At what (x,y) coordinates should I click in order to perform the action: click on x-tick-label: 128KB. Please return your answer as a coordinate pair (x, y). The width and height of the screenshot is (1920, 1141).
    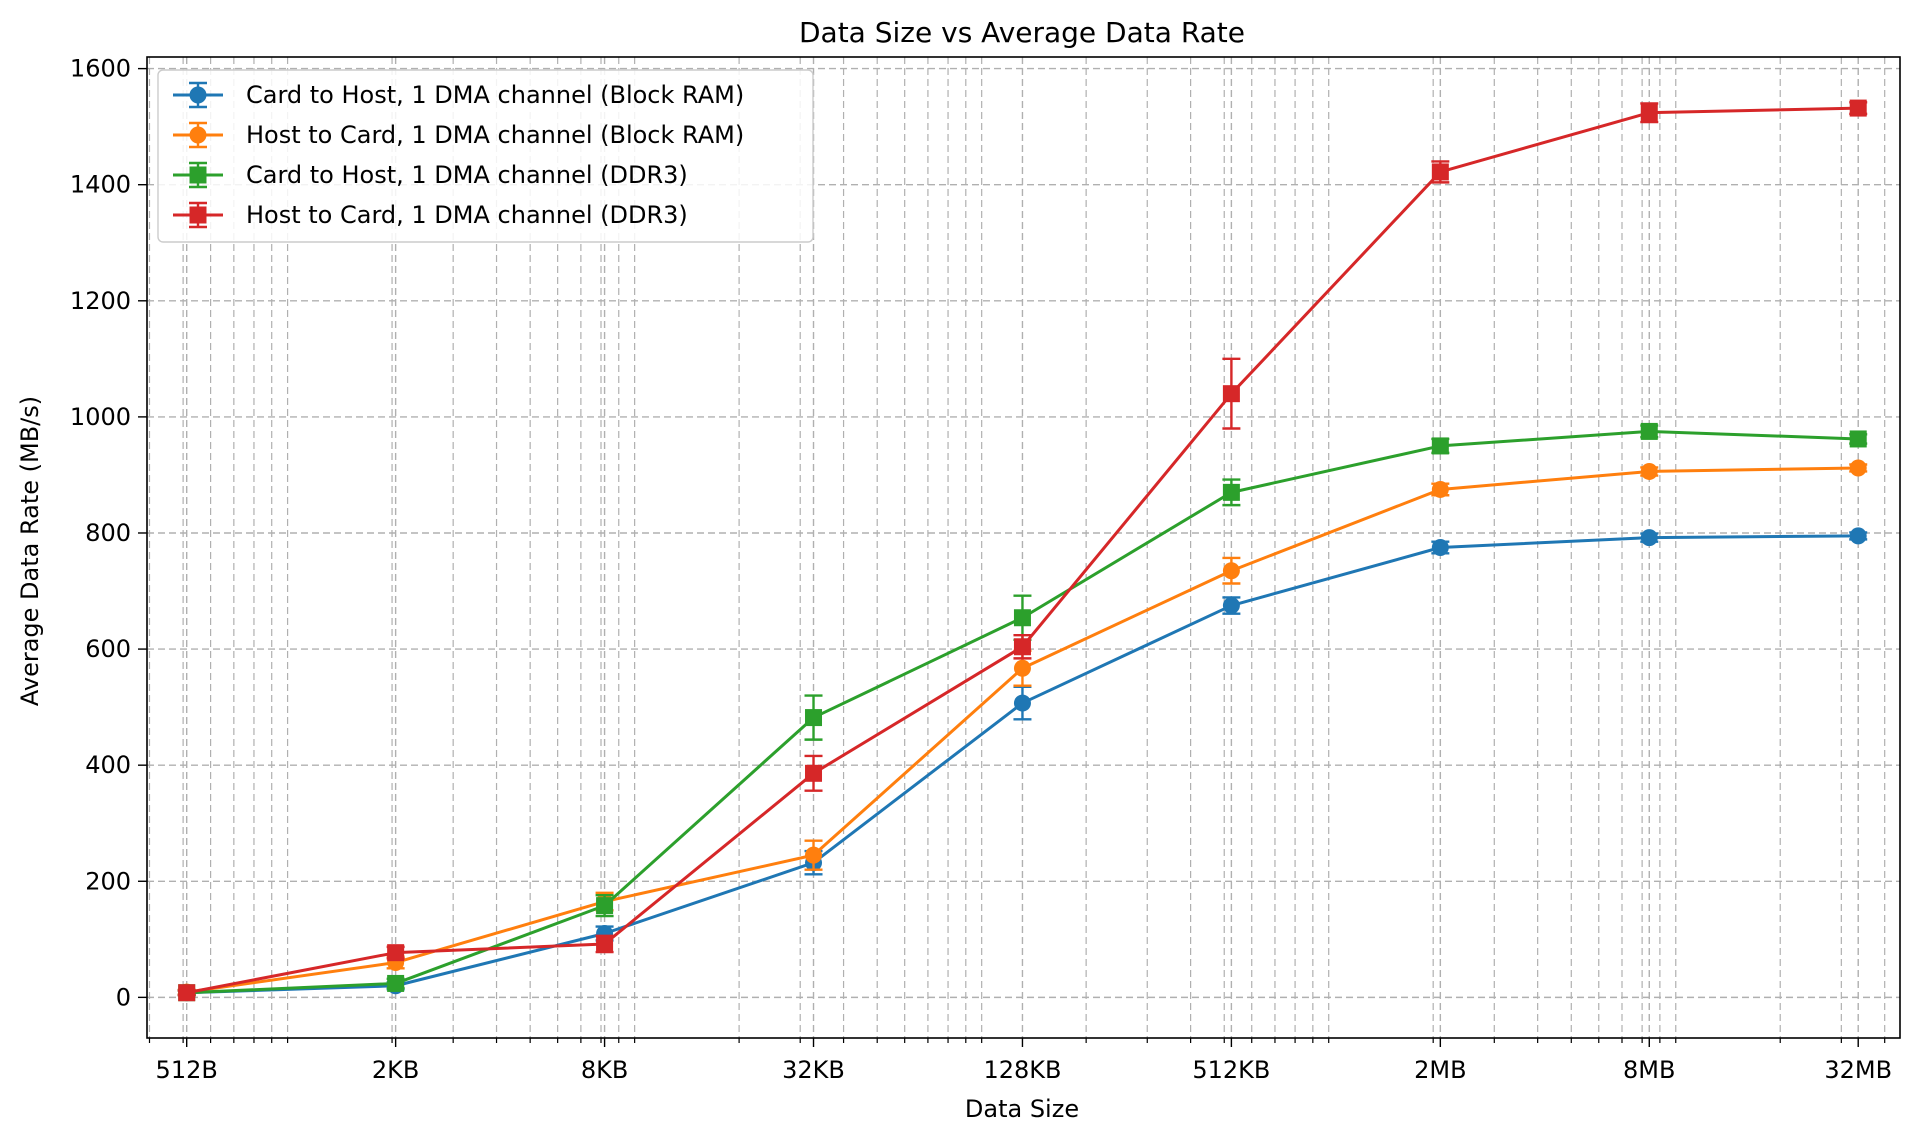
    Looking at the image, I should click on (1022, 1070).